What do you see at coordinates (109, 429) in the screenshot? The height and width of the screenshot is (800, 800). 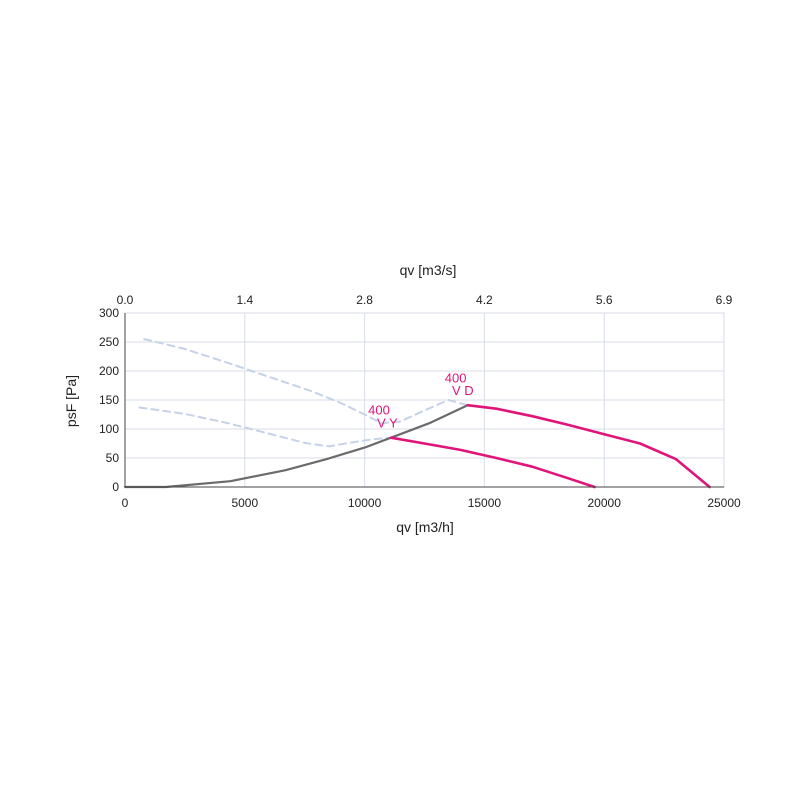 I see `y-tick-label: 100` at bounding box center [109, 429].